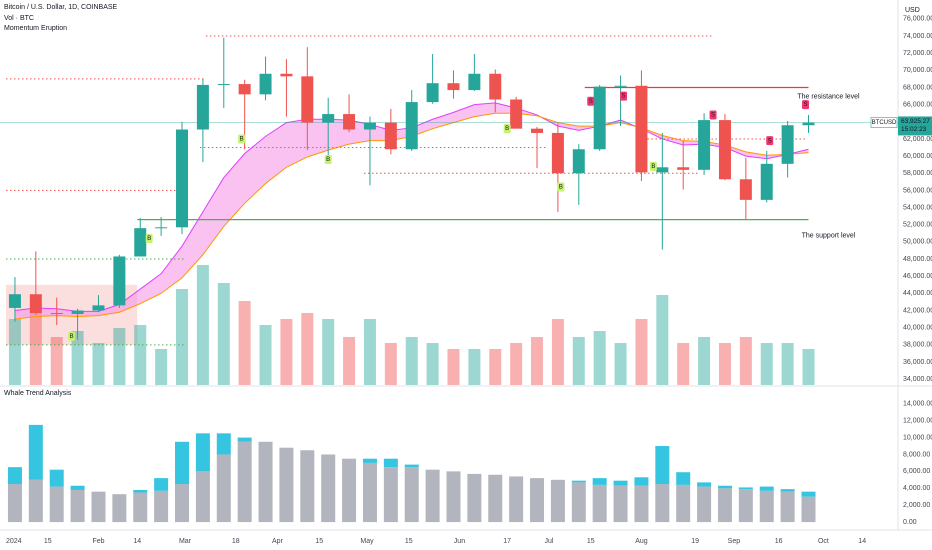 This screenshot has height=550, width=932. Describe the element at coordinates (915, 121) in the screenshot. I see `price-label: 63,925.27` at that location.